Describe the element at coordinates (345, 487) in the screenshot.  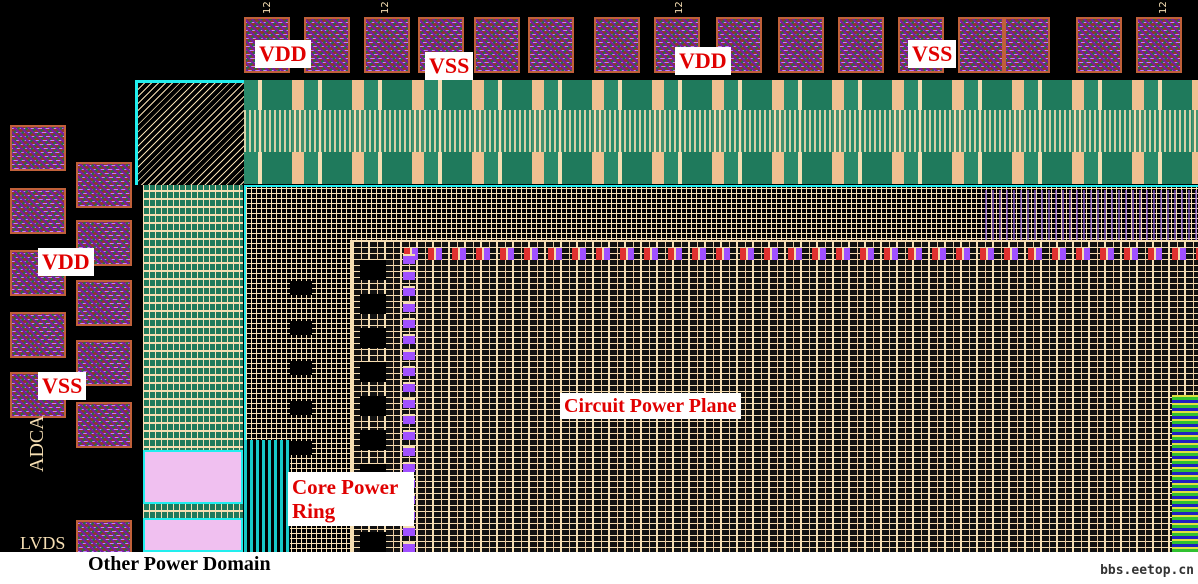
I see `core-power-ring-line1: Core Power` at that location.